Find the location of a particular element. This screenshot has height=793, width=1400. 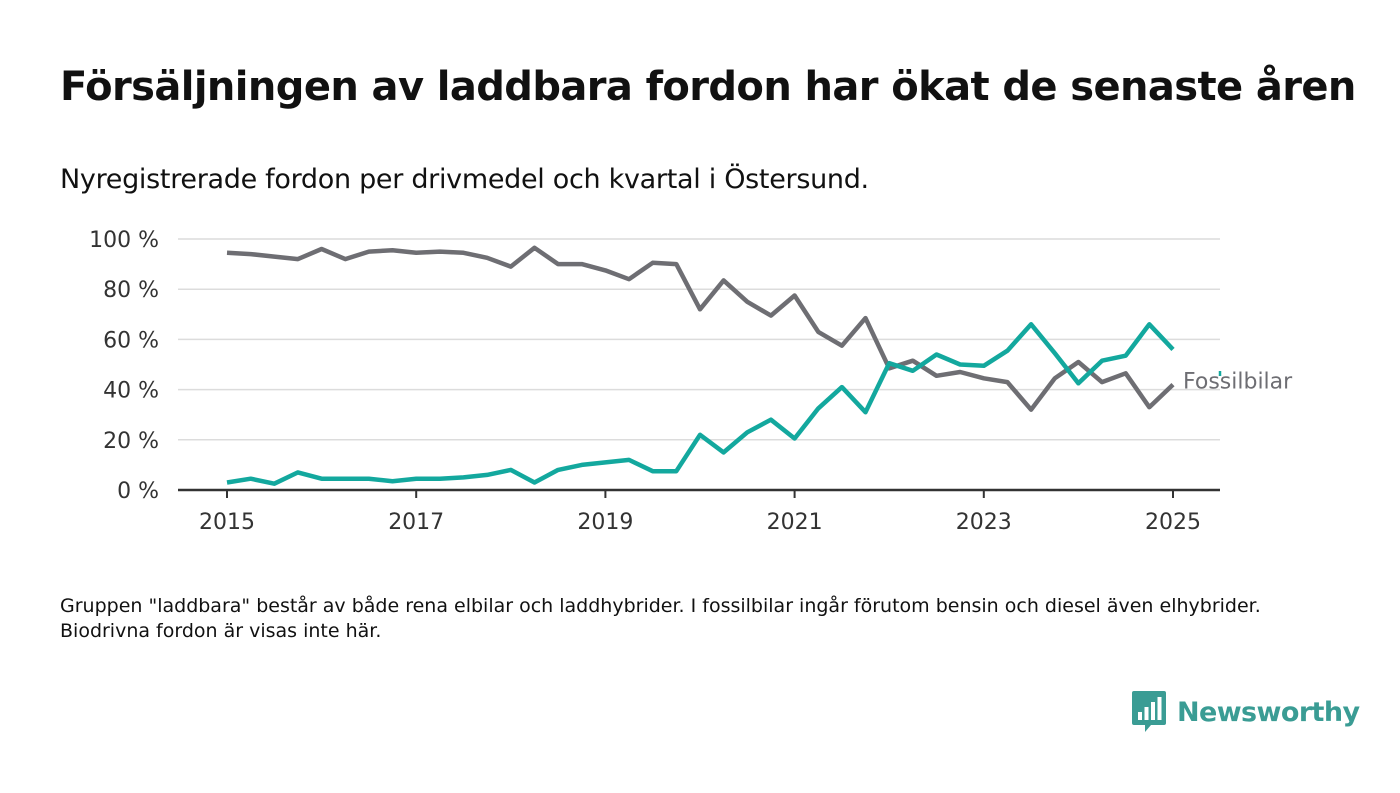

y-tick-label: 60 % is located at coordinates (131, 340).